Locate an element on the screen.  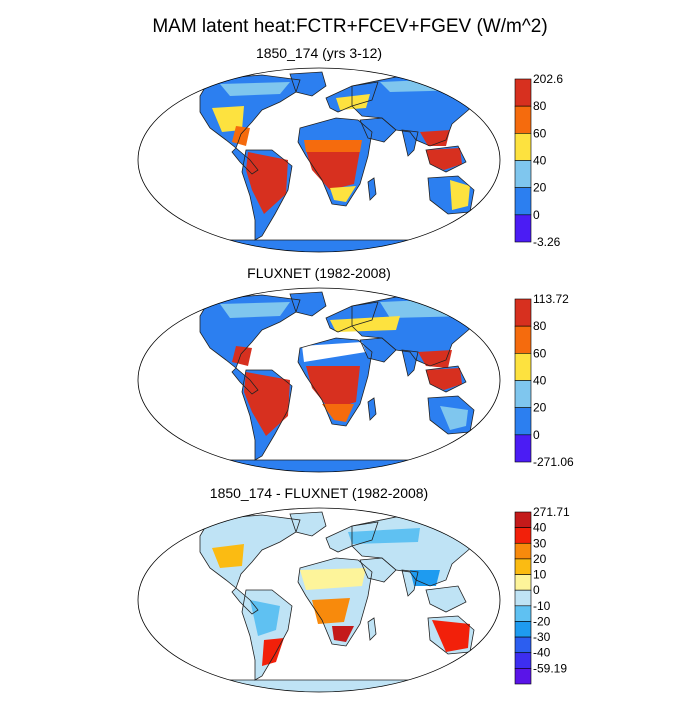
panel-1-title: 1850_174 (yrs 3-12) is located at coordinates (319, 53).